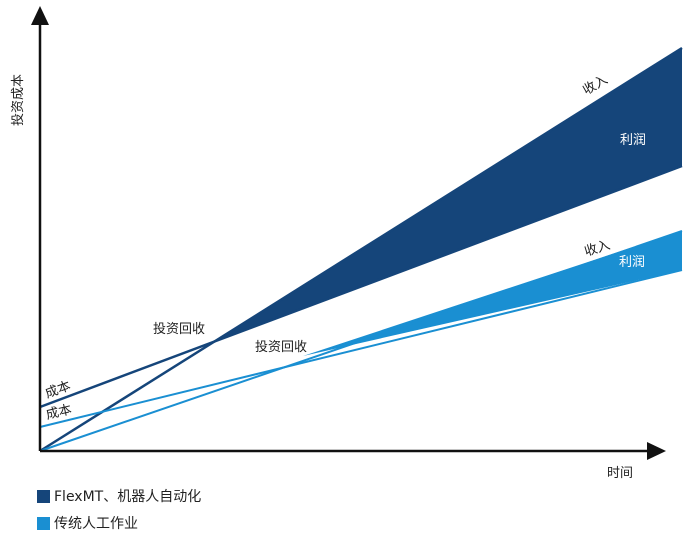 The height and width of the screenshot is (533, 695). I want to click on manual-profit-label: 利润, so click(632, 262).